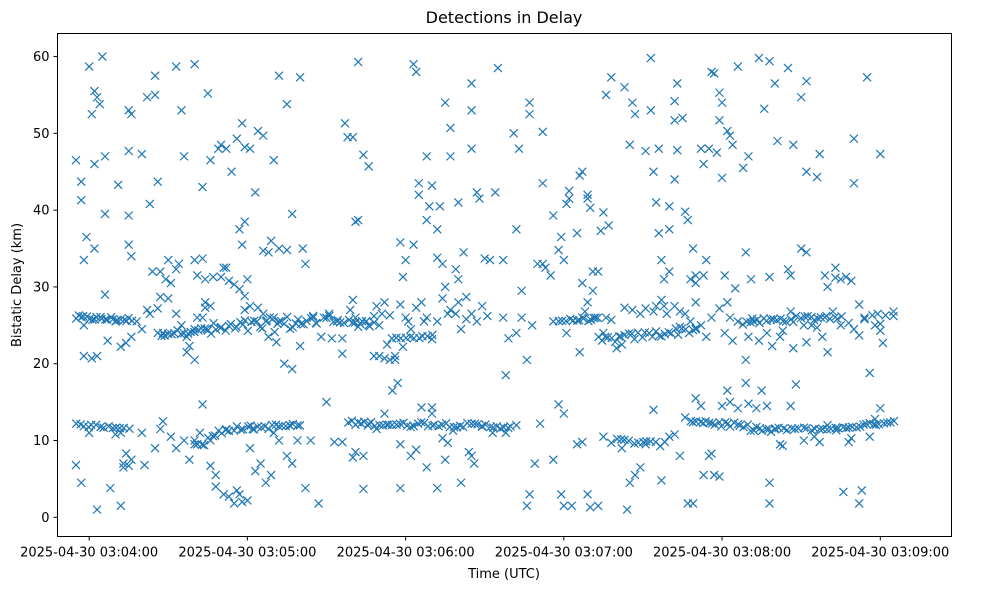  Describe the element at coordinates (880, 553) in the screenshot. I see `x-tick-label: 2025-04-30 03:09:00` at that location.